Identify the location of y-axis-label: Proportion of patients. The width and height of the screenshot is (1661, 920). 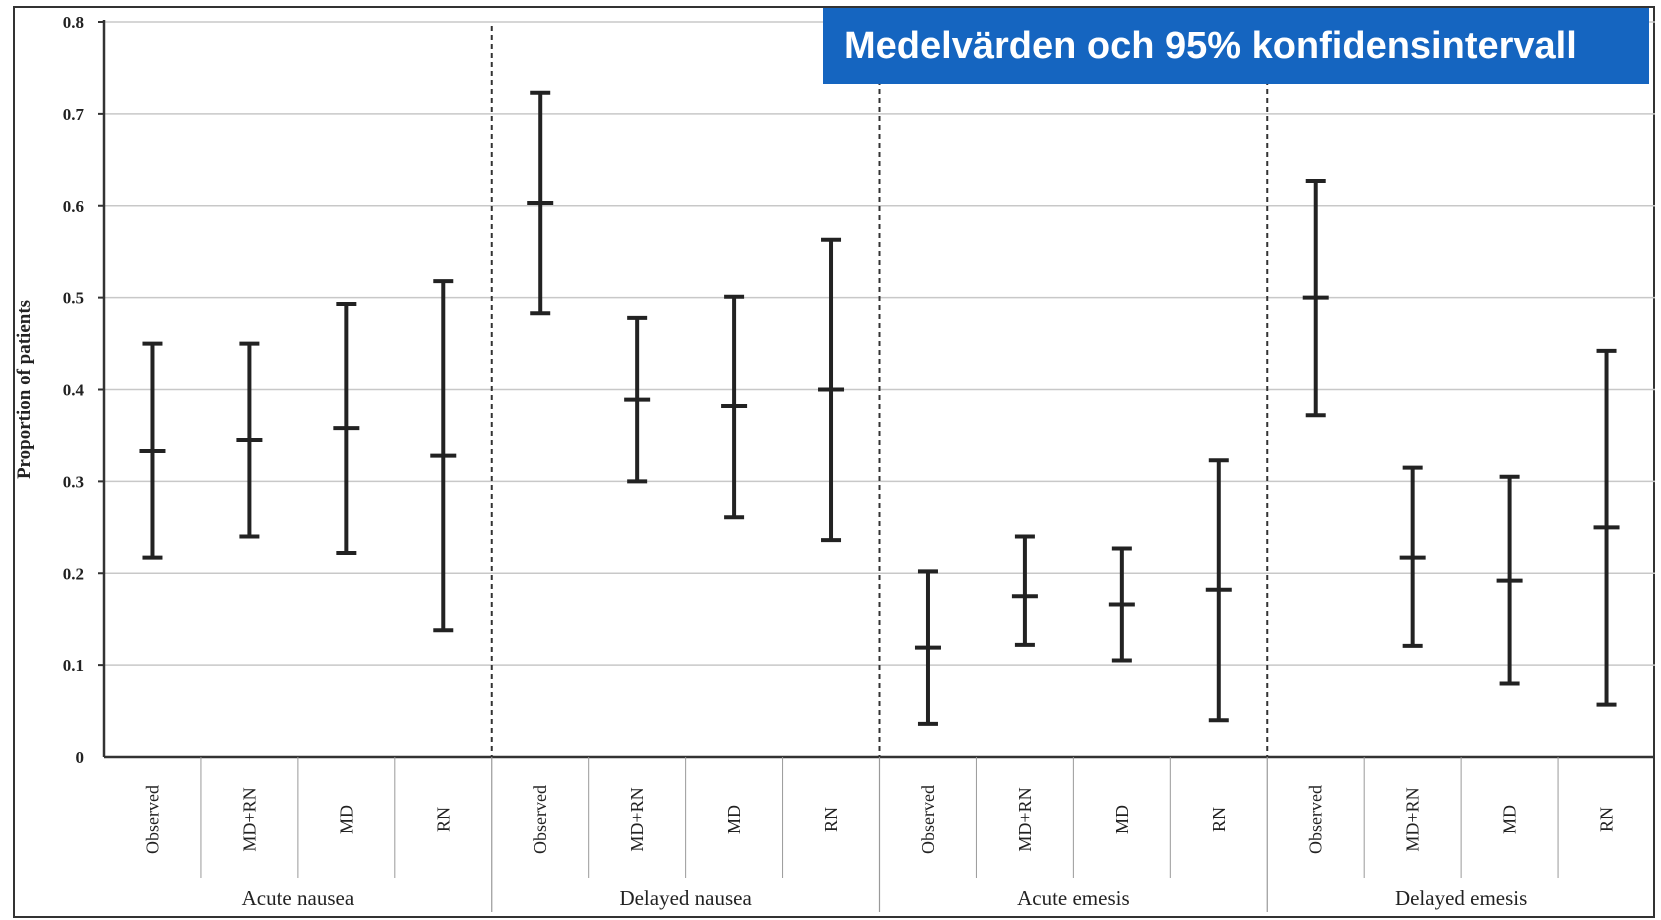
(24, 389).